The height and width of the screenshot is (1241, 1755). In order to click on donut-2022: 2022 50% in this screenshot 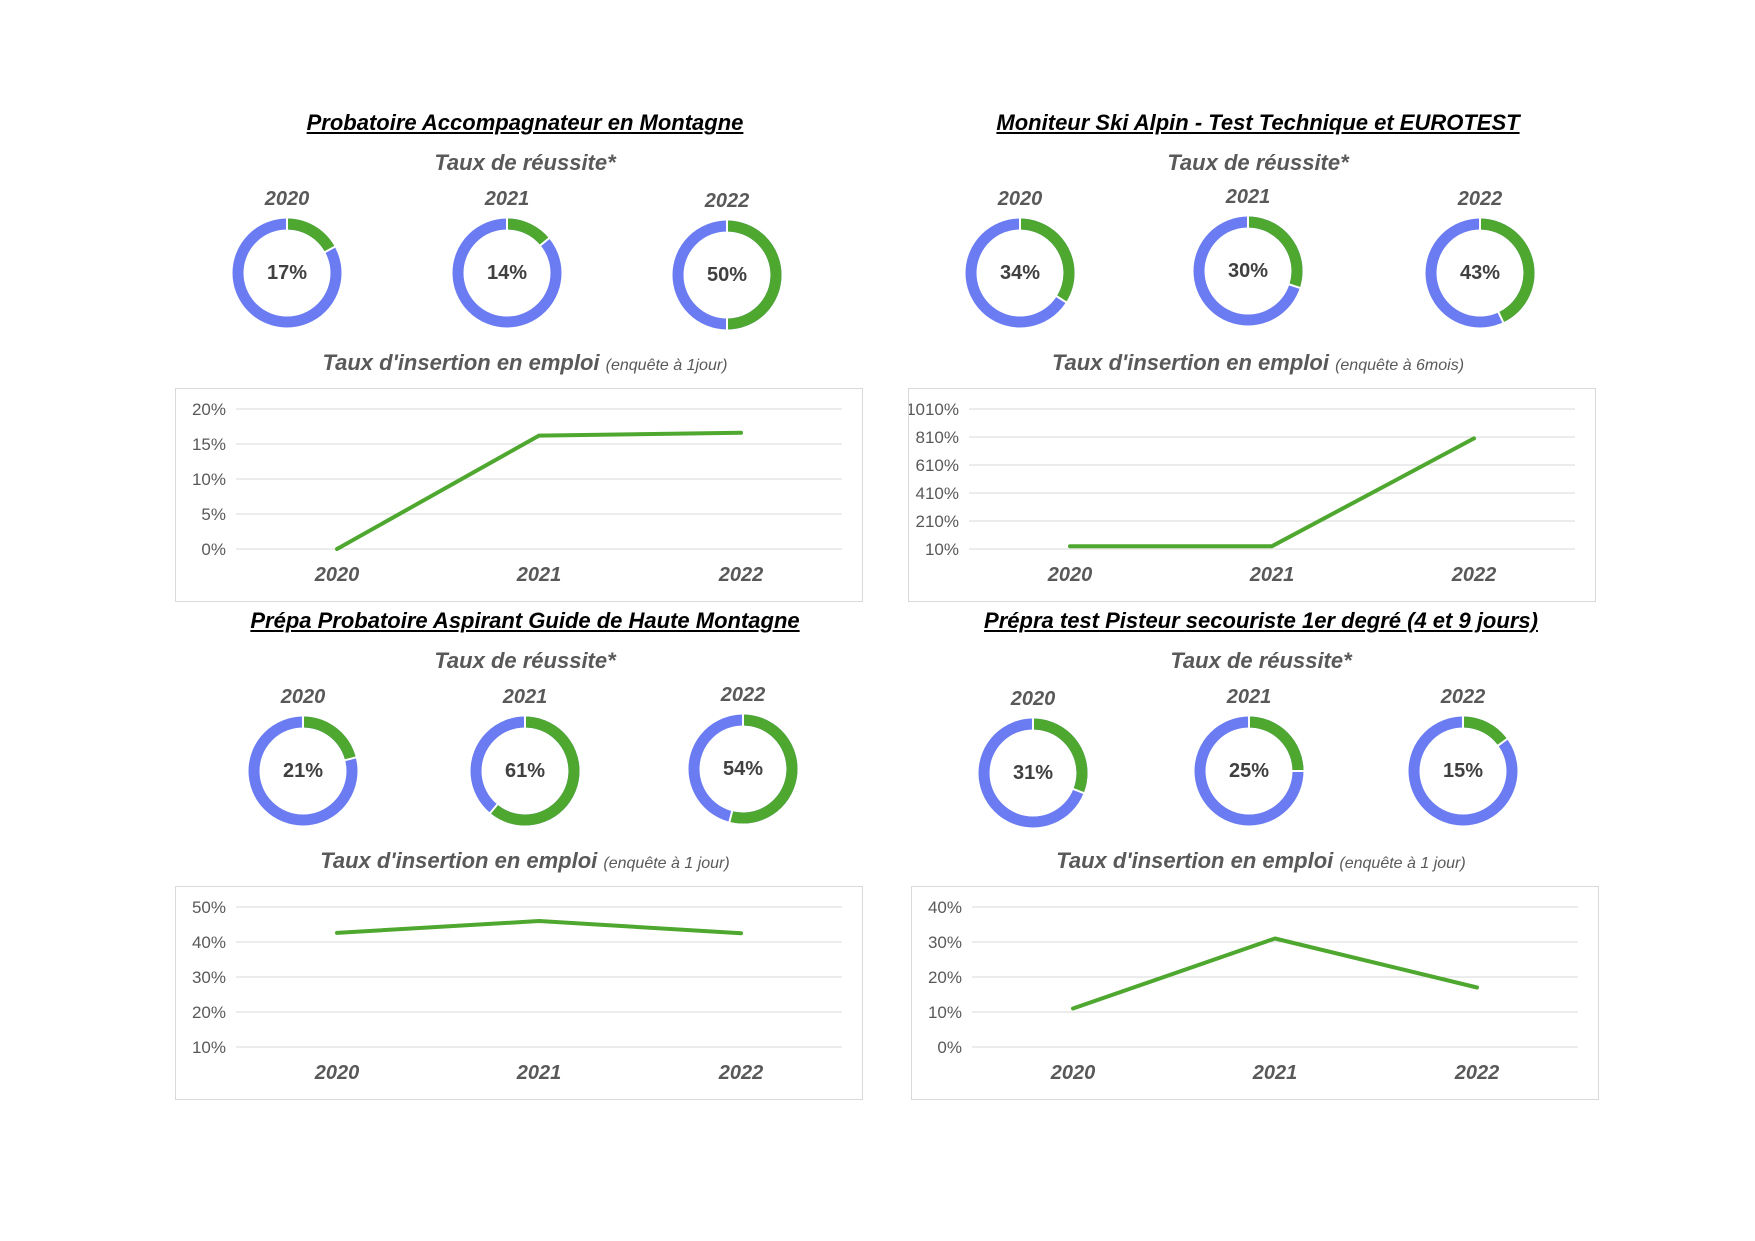, I will do `click(727, 262)`.